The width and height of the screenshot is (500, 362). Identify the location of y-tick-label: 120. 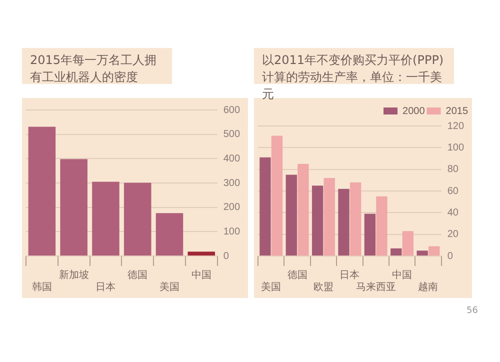
(455, 126).